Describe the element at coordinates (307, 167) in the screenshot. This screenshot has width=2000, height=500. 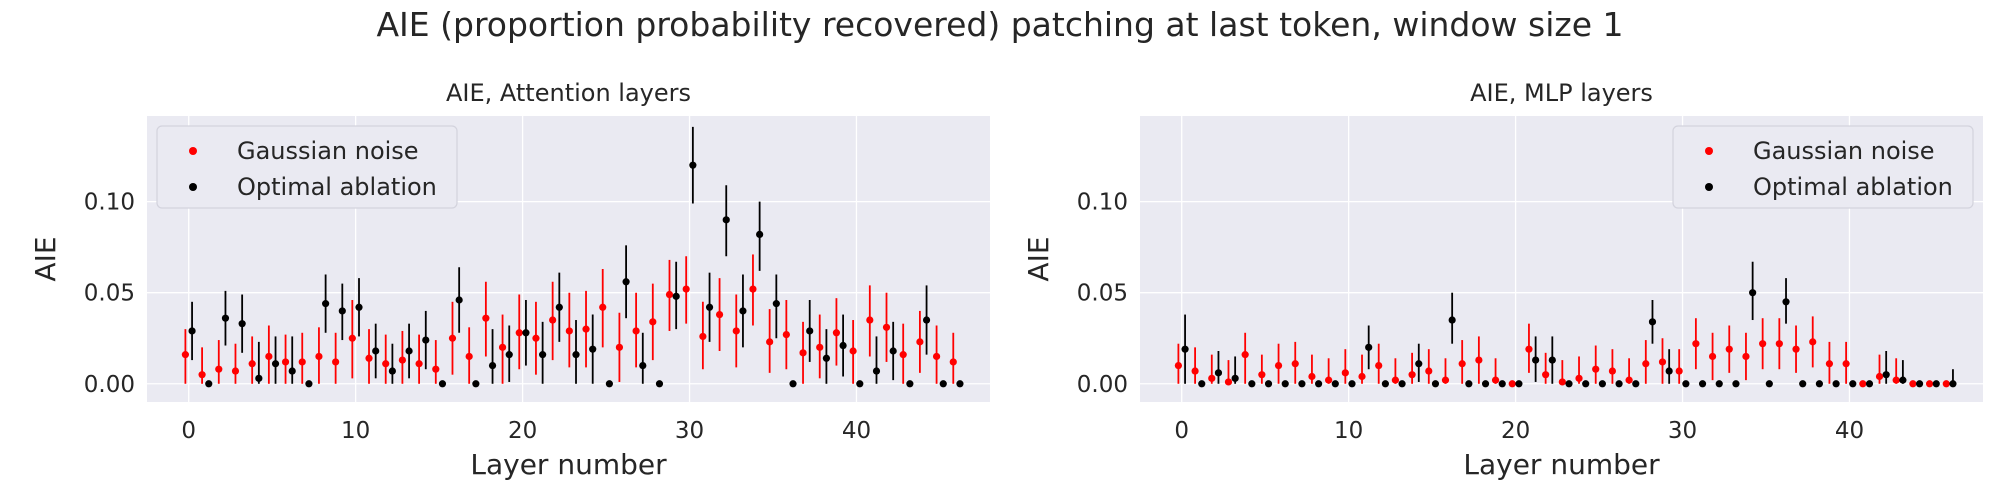
I see `legend-box` at that location.